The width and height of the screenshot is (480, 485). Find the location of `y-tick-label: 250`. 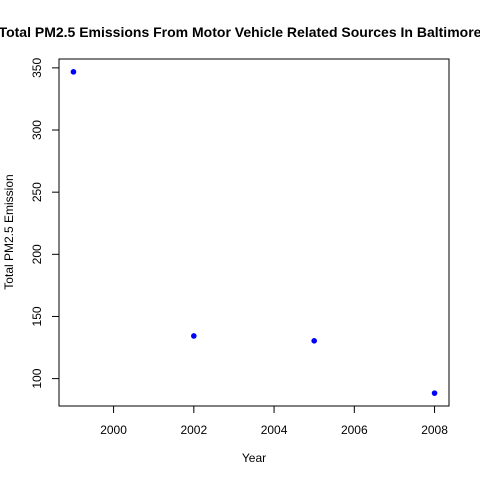

y-tick-label: 250 is located at coordinates (37, 192).